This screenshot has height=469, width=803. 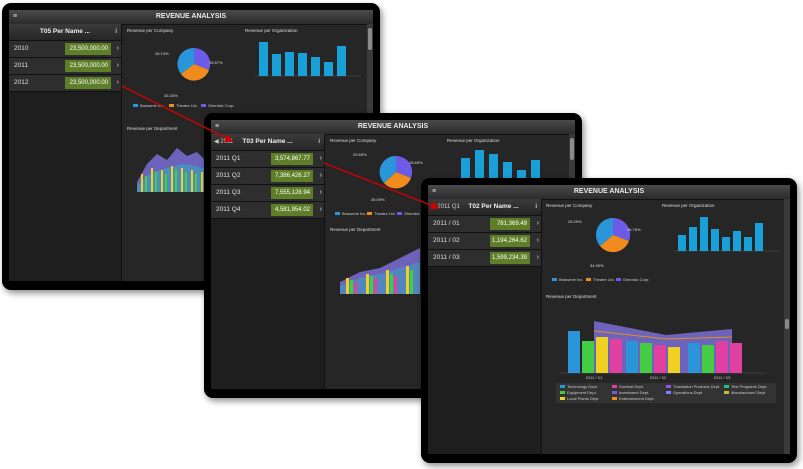 I want to click on row-value: 1,599,234.39, so click(x=510, y=258).